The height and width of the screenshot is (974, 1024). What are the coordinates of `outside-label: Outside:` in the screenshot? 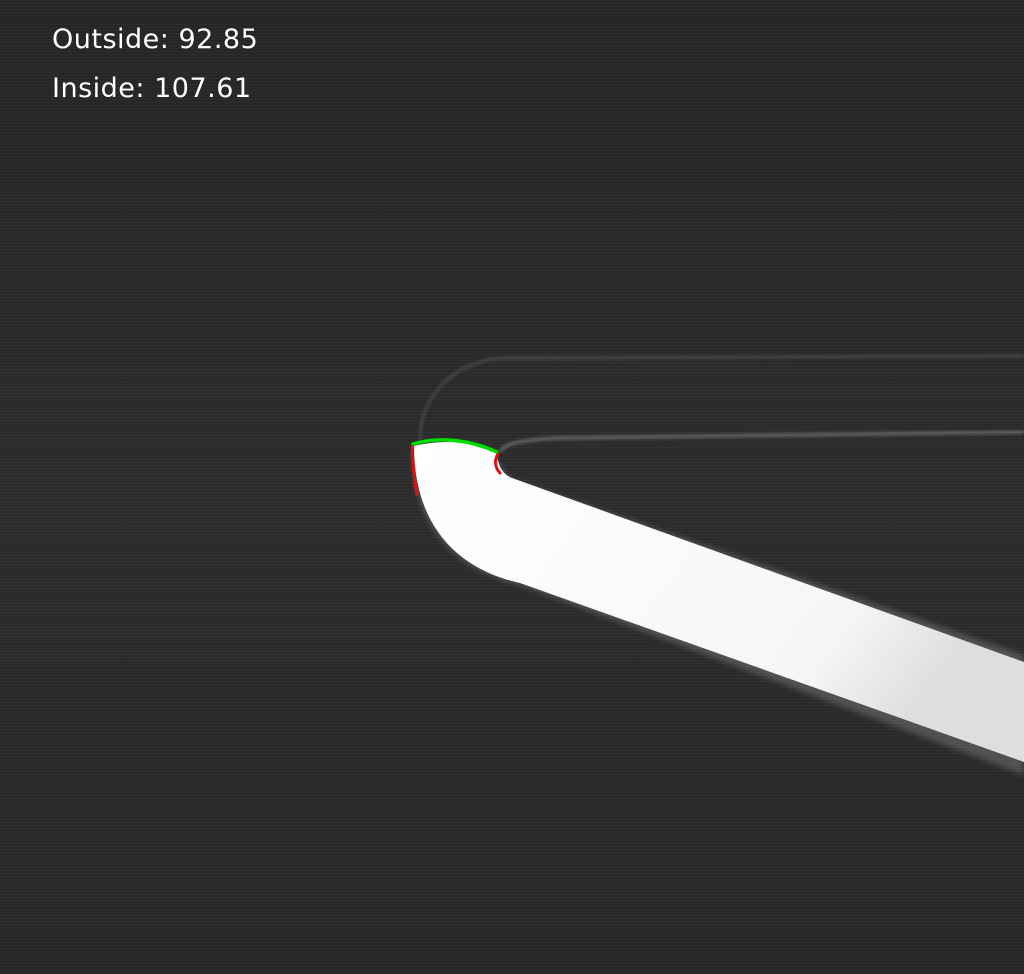 It's located at (111, 39).